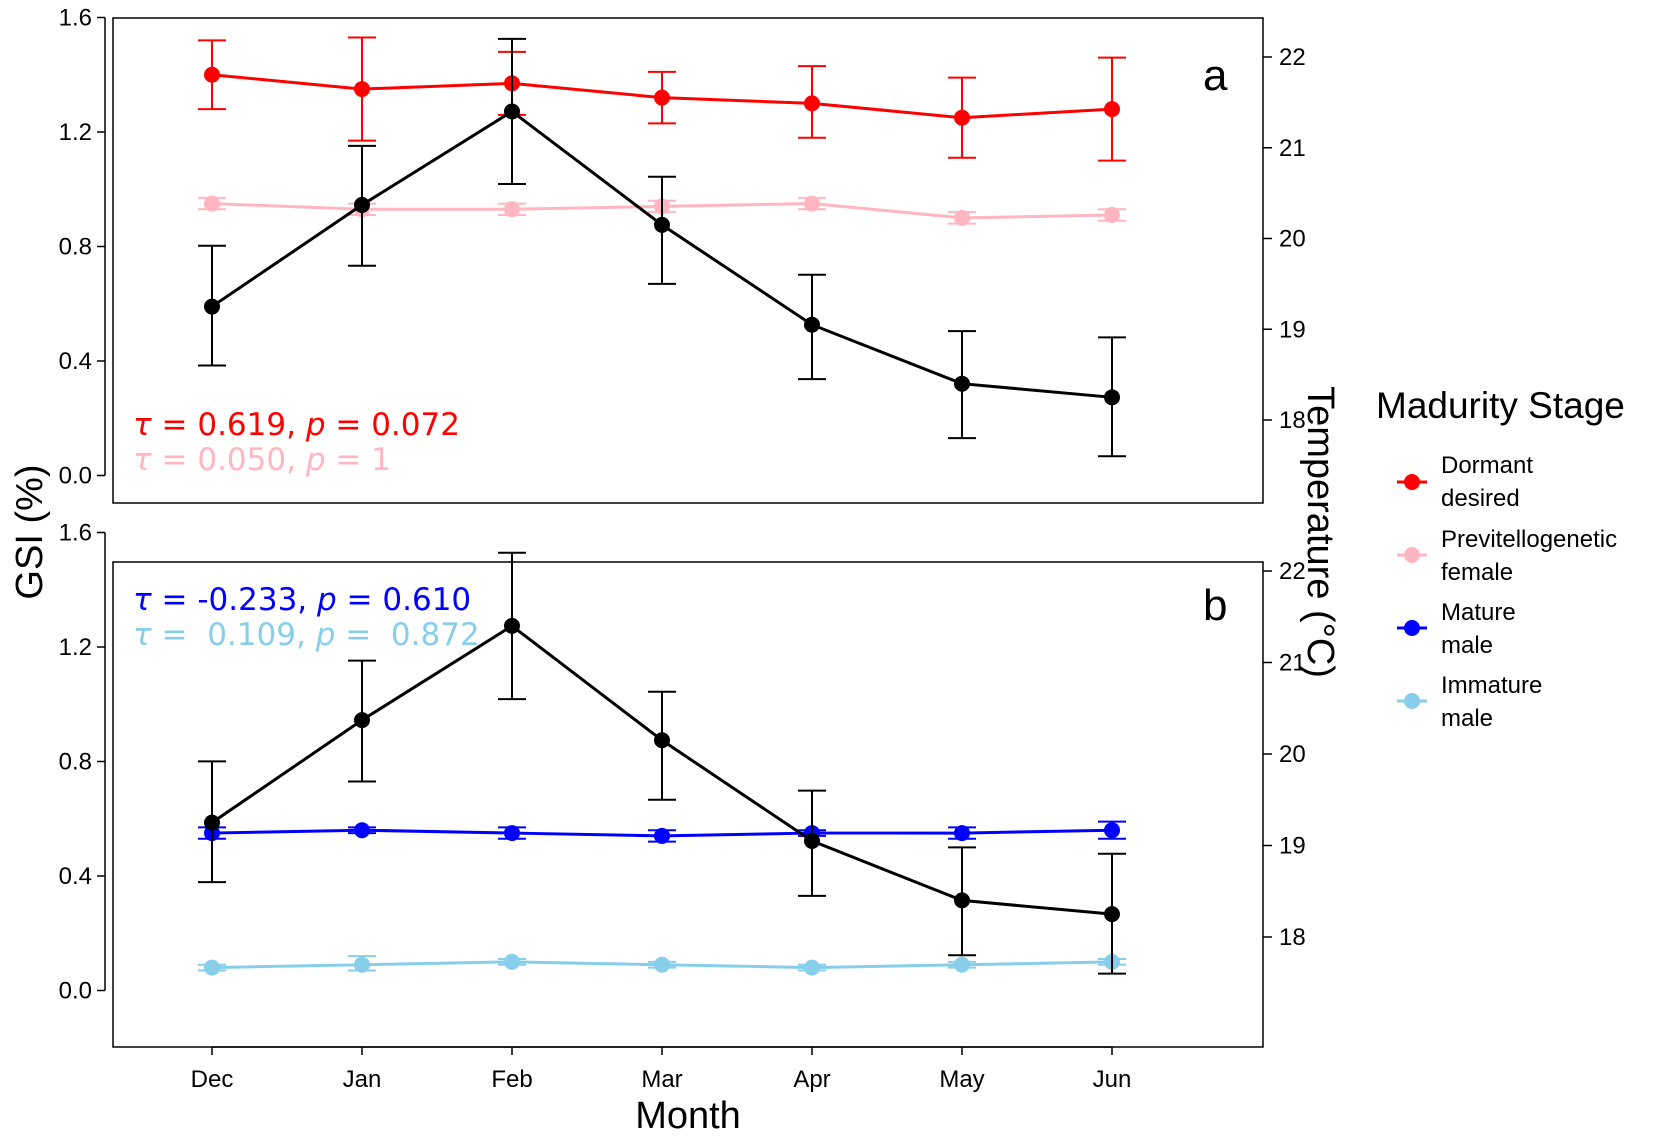 This screenshot has height=1143, width=1654. I want to click on panel-b-right-axis: 18 19 20 21 22, so click(1284, 754).